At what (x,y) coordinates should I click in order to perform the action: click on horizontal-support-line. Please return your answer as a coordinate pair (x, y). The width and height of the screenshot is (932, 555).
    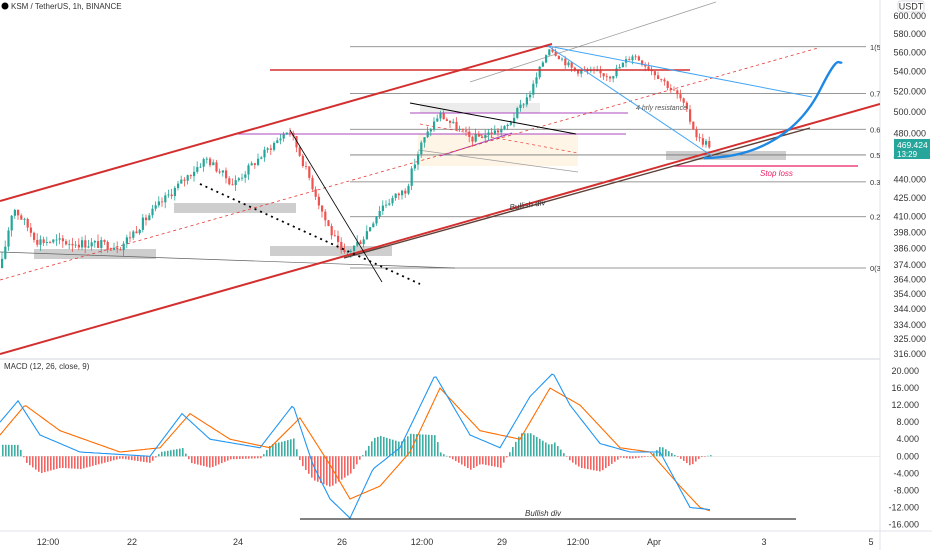
    Looking at the image, I should click on (228, 260).